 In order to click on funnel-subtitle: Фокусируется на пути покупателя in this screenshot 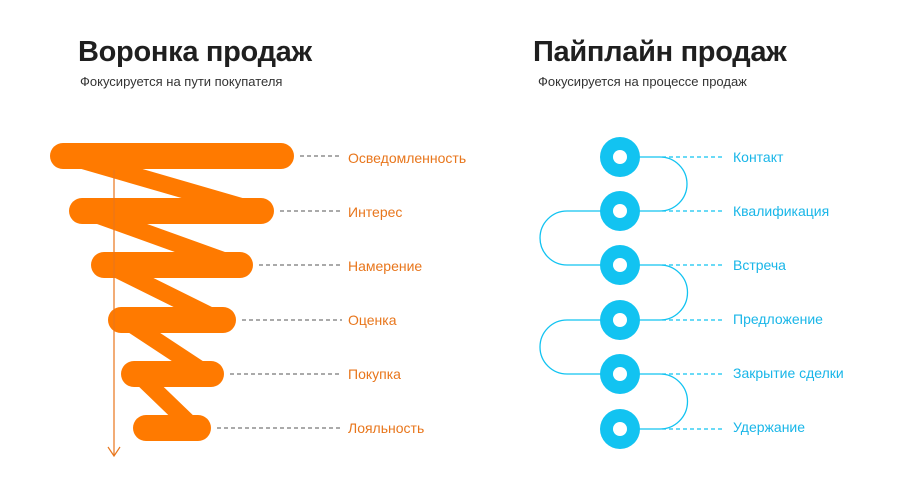, I will do `click(181, 81)`.